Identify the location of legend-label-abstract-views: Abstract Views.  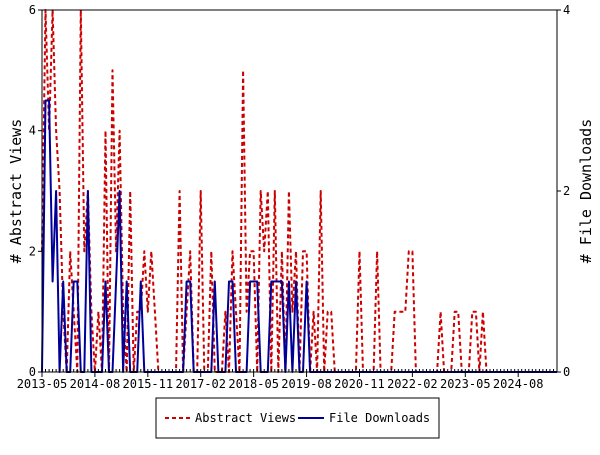
(245, 418).